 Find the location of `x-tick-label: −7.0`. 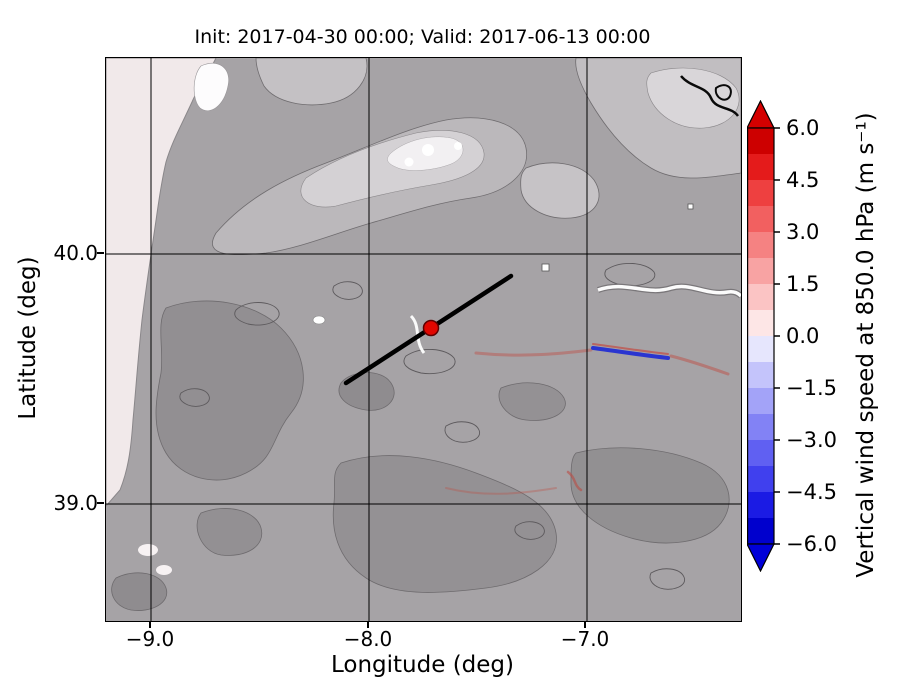

x-tick-label: −7.0 is located at coordinates (585, 639).